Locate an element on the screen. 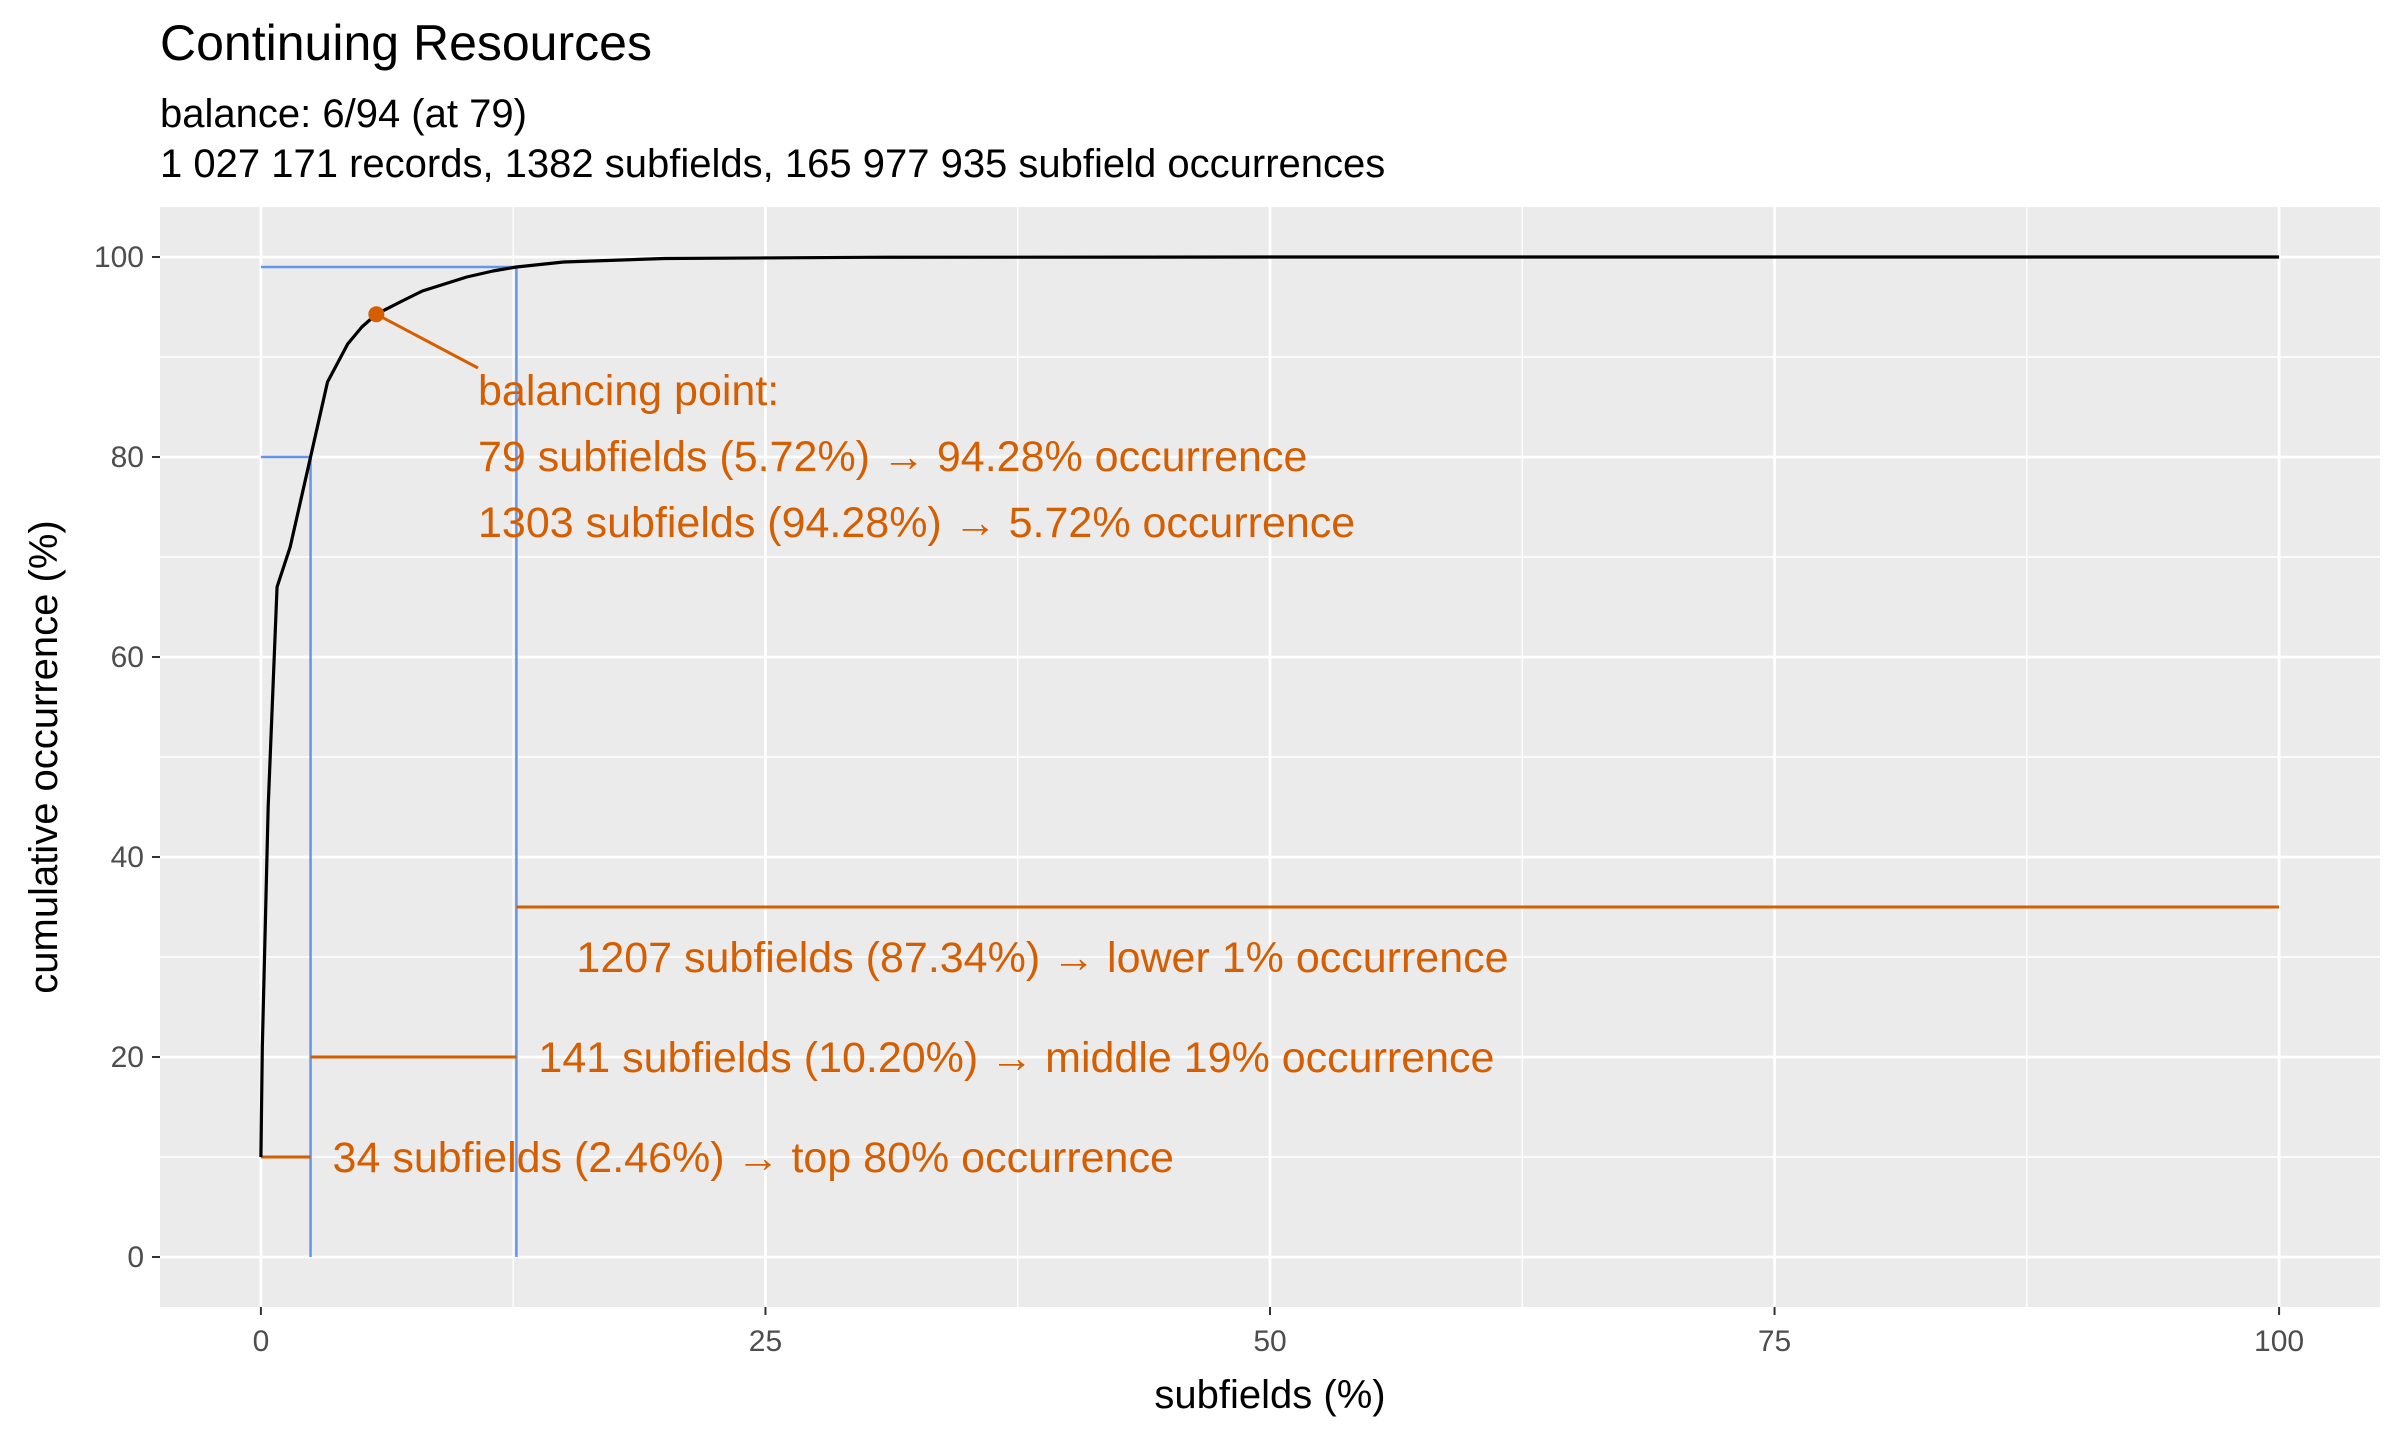  balance-annotation-line-0: balancing point: is located at coordinates (628, 391).